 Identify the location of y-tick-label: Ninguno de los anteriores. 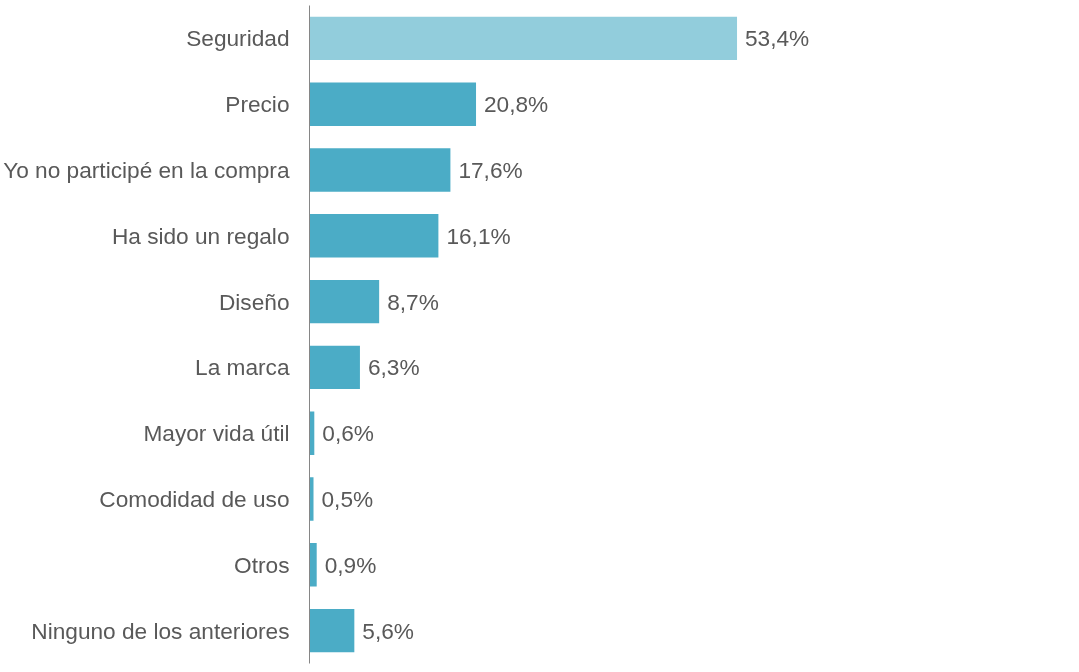
(160, 630).